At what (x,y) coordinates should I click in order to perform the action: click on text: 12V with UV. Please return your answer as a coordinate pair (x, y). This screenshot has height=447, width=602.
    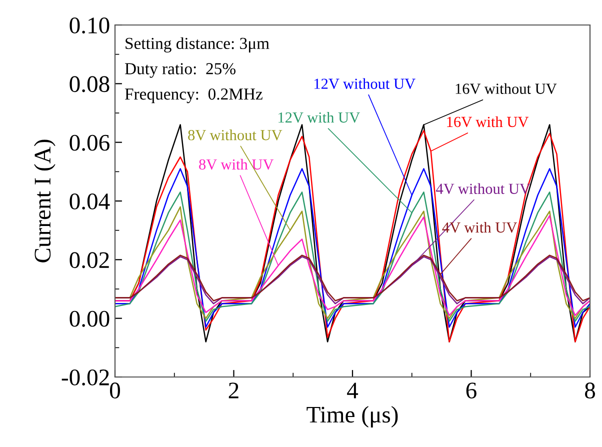
    Looking at the image, I should click on (319, 117).